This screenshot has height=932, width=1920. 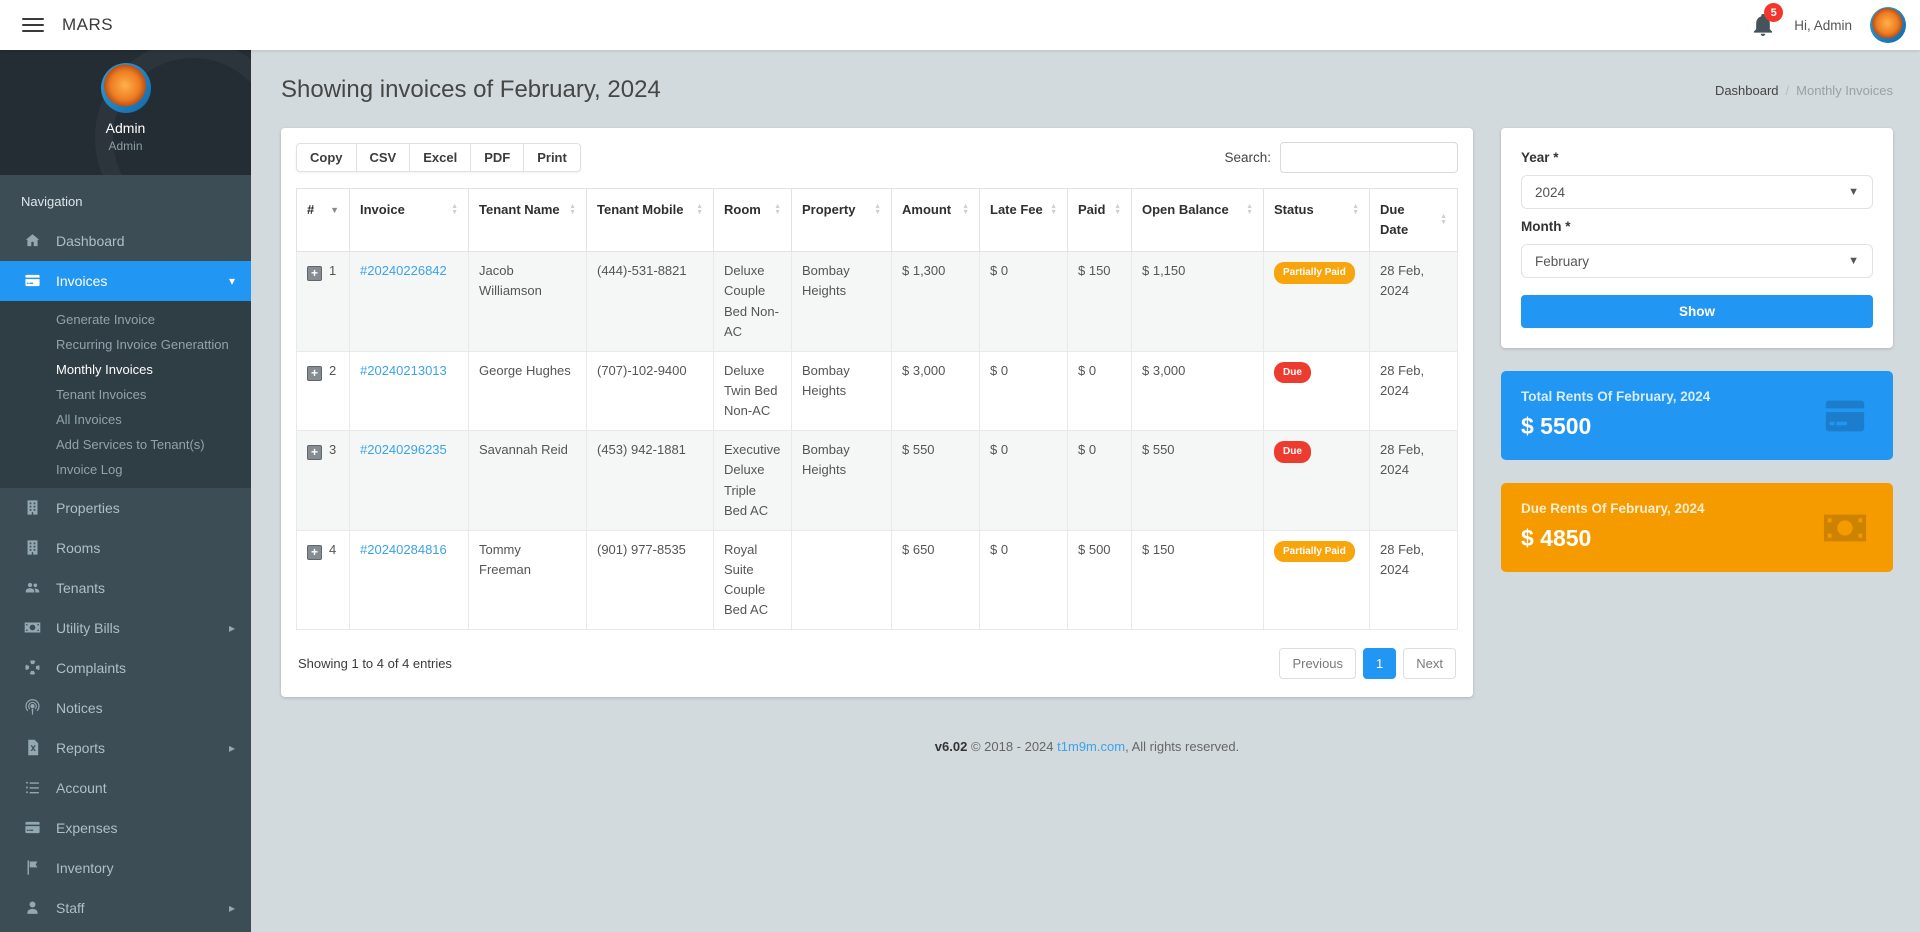 What do you see at coordinates (1316, 220) in the screenshot?
I see `column-header: Status ▲ ▼` at bounding box center [1316, 220].